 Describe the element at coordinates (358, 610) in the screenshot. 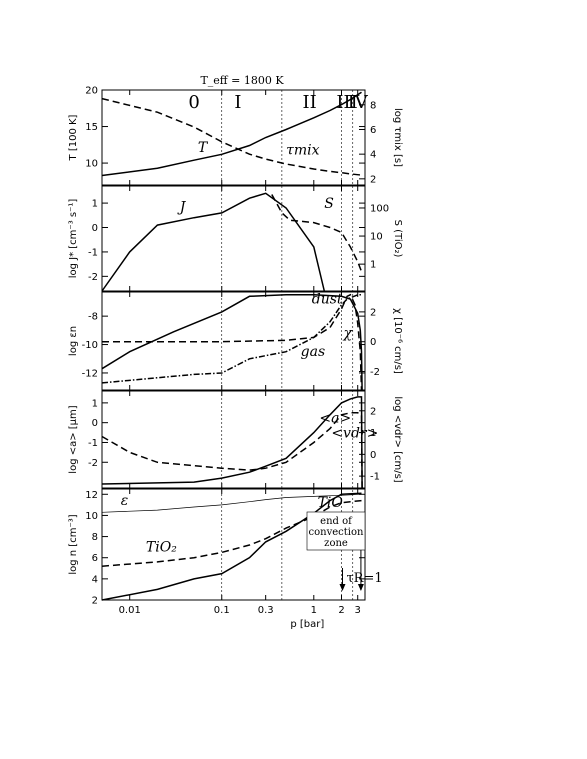

I see `x-tick-label: 3` at that location.